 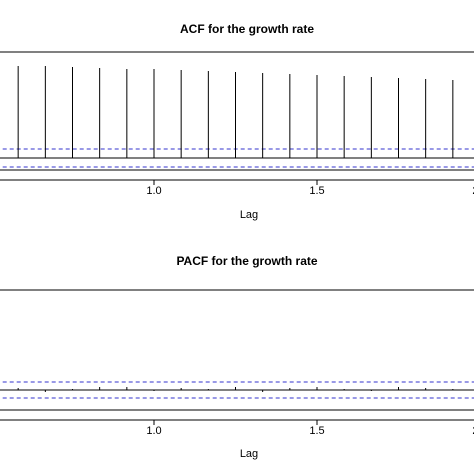 What do you see at coordinates (247, 29) in the screenshot?
I see `chart-title: ACF for the growth rate` at bounding box center [247, 29].